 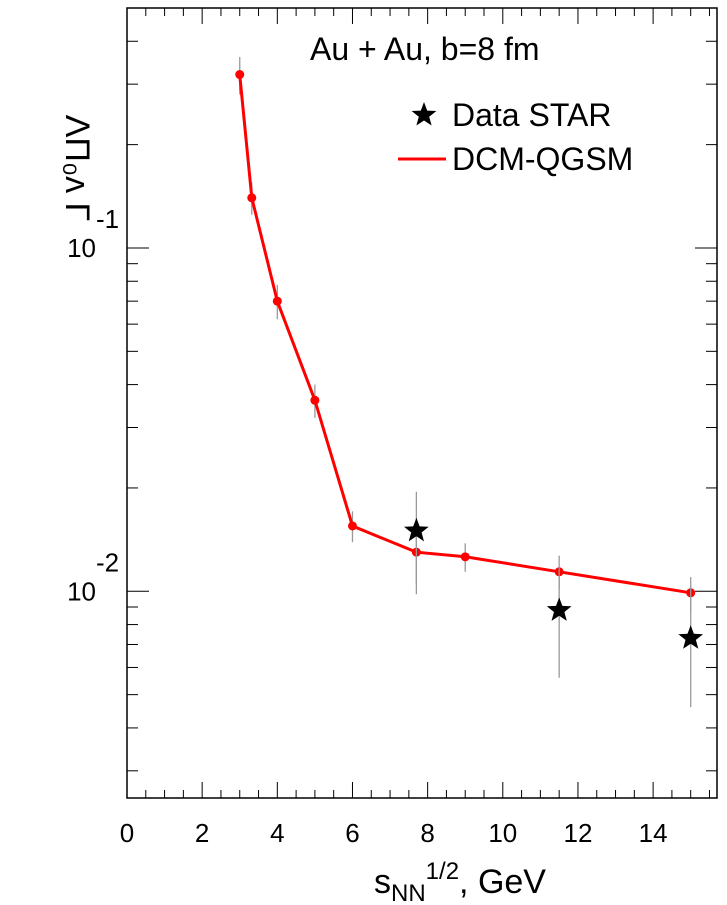 I want to click on legend-label: Data STAR, so click(x=531, y=115).